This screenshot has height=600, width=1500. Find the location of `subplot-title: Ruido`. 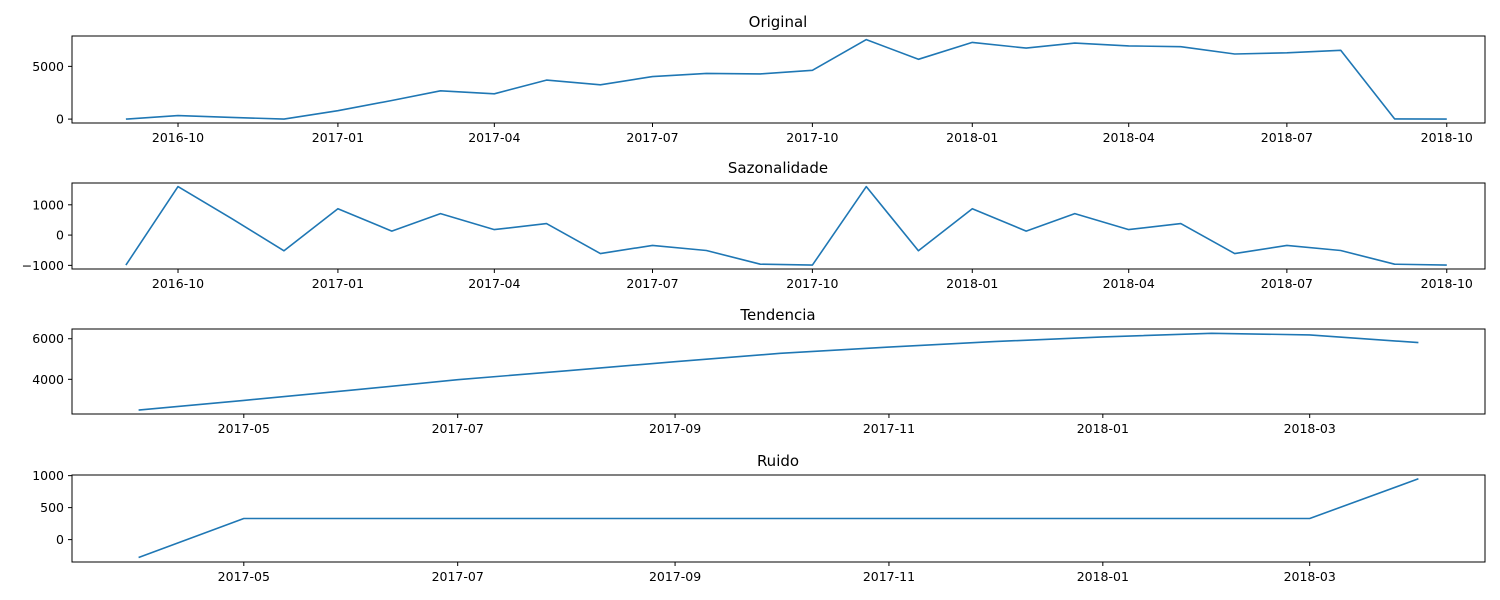

subplot-title: Ruido is located at coordinates (778, 461).